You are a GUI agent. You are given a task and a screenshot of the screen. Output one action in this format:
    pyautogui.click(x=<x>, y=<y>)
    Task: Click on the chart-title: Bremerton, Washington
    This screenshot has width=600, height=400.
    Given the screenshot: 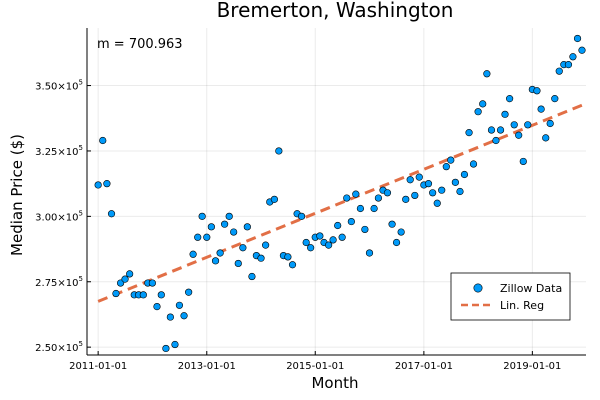 What is the action you would take?
    pyautogui.click(x=335, y=11)
    